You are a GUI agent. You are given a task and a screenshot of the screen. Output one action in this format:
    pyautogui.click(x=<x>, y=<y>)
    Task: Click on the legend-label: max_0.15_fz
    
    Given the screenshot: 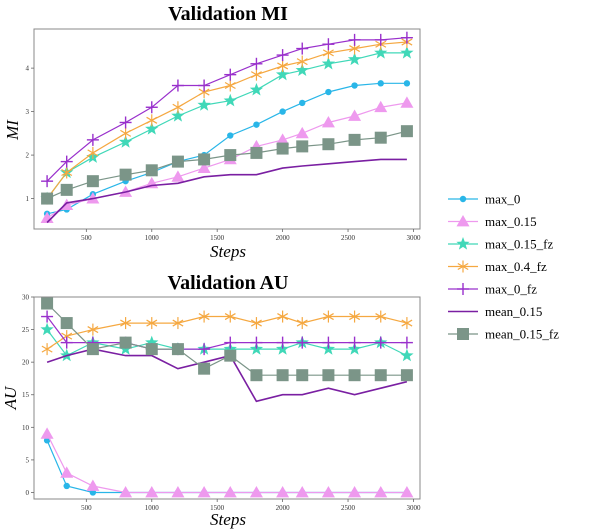 What is the action you would take?
    pyautogui.click(x=519, y=244)
    